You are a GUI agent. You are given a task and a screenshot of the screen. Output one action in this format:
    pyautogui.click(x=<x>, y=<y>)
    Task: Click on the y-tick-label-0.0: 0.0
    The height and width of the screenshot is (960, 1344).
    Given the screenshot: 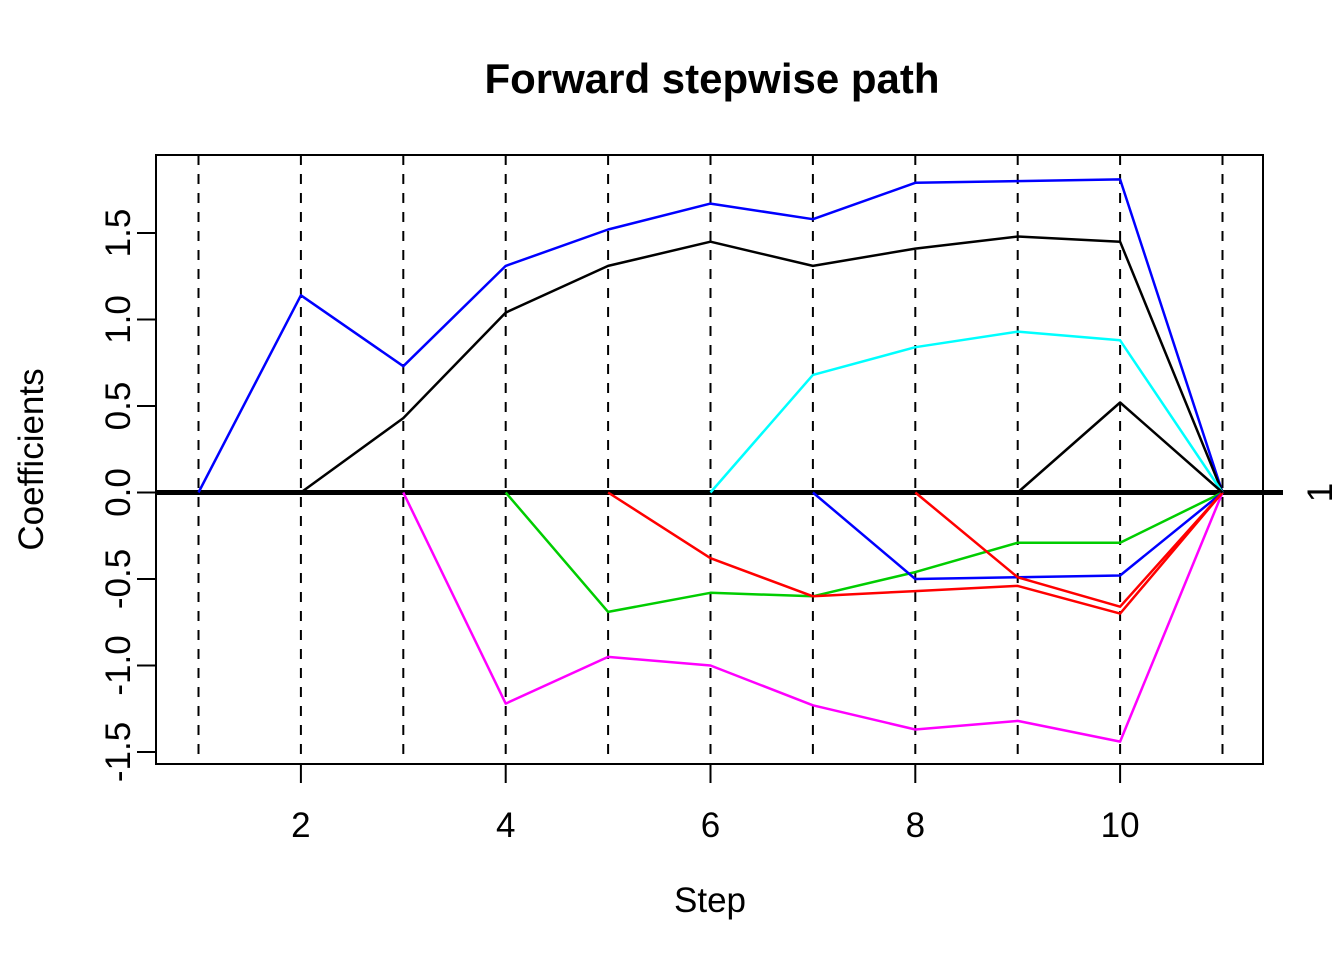 What is the action you would take?
    pyautogui.click(x=118, y=492)
    